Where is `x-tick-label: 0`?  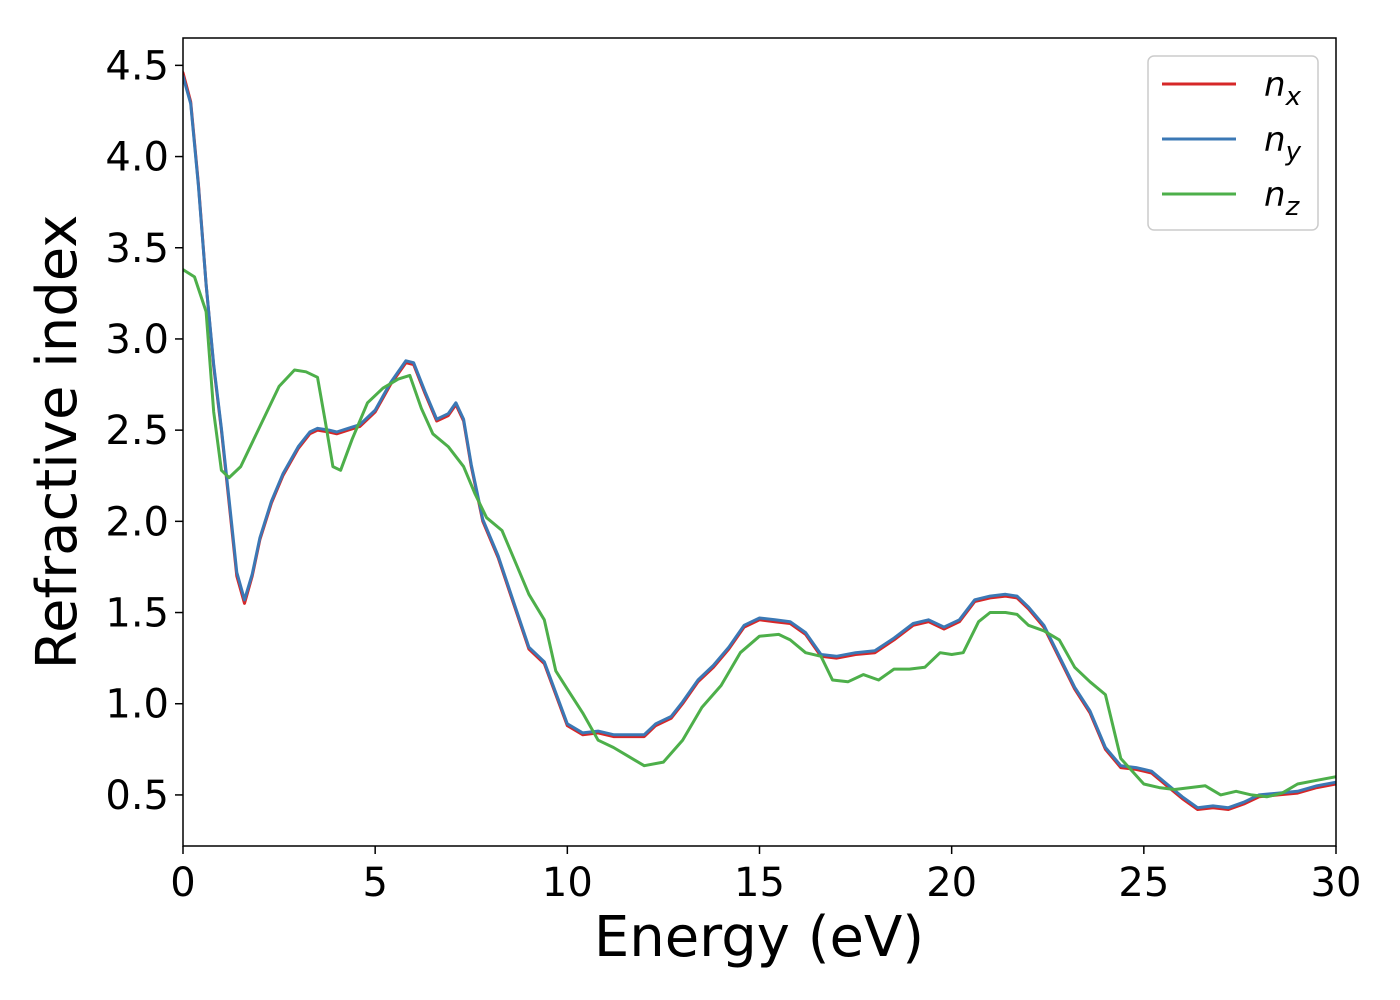 x-tick-label: 0 is located at coordinates (182, 883).